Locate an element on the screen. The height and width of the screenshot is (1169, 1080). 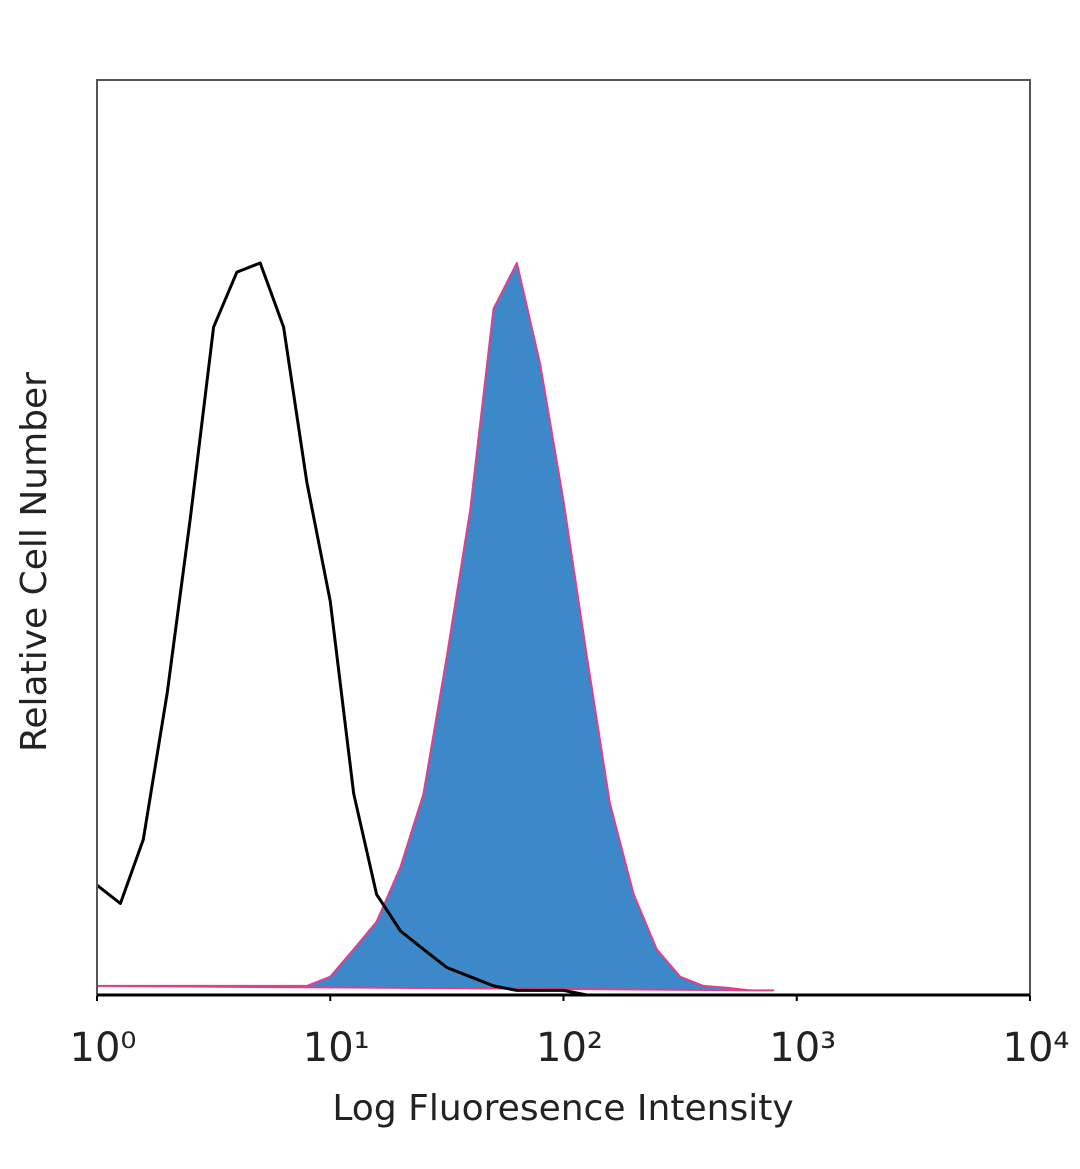
x-tick-label: 10¹ is located at coordinates (336, 1048).